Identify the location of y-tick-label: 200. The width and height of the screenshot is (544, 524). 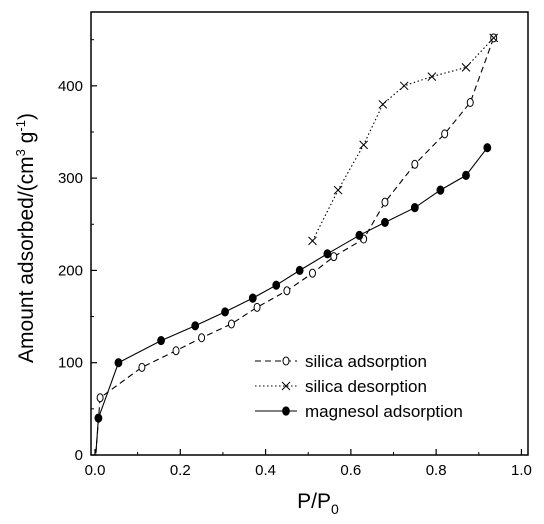
(70, 270).